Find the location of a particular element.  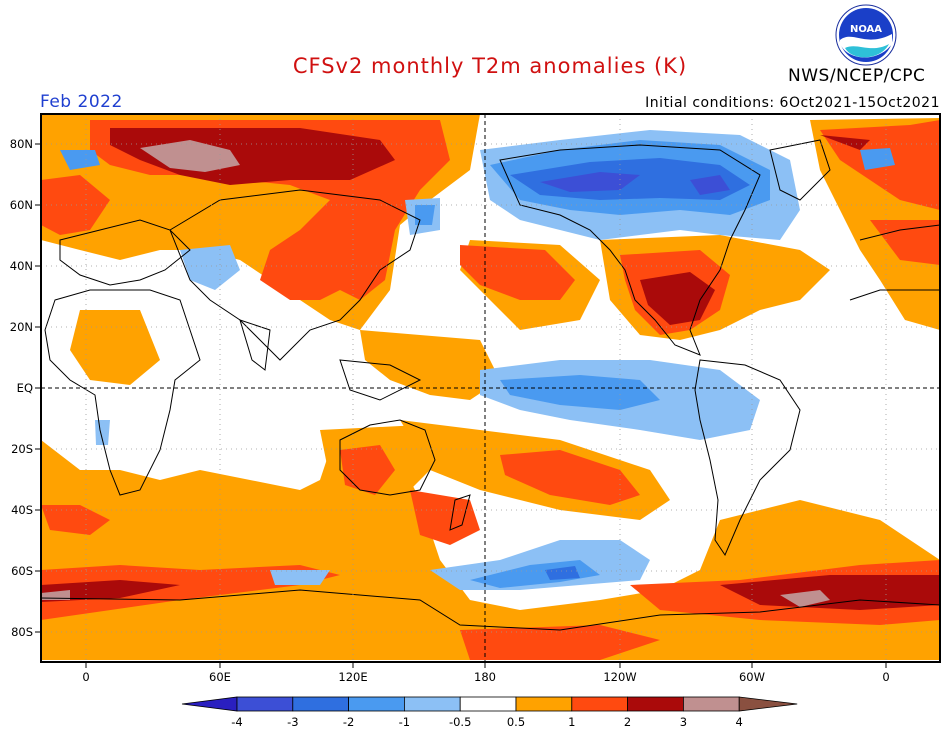

lon-tick-label: 120E is located at coordinates (352, 677).